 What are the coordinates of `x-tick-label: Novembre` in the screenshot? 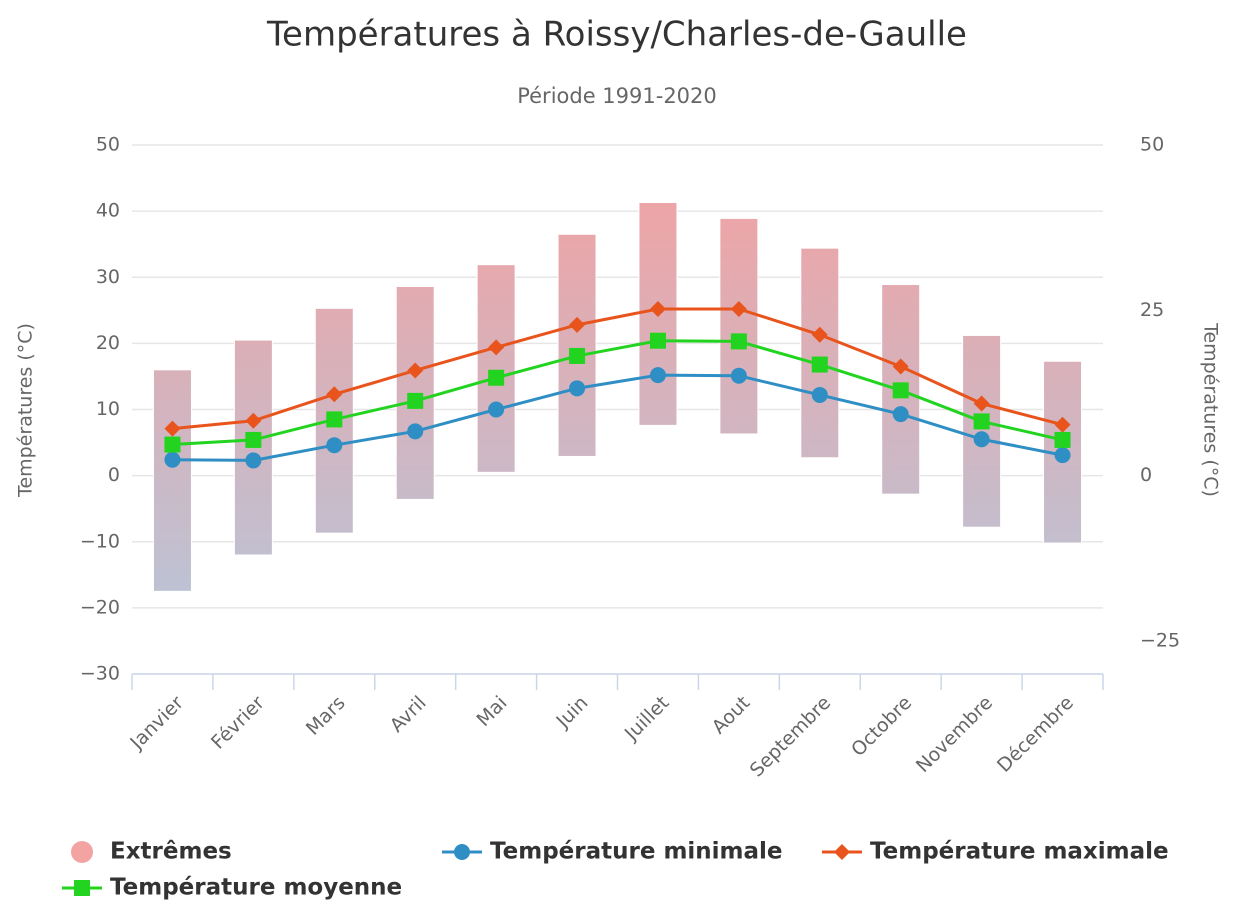 It's located at (954, 734).